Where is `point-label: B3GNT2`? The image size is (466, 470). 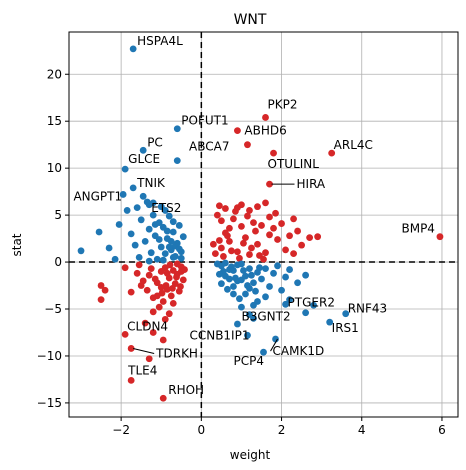
point-label: B3GNT2 is located at coordinates (265, 316).